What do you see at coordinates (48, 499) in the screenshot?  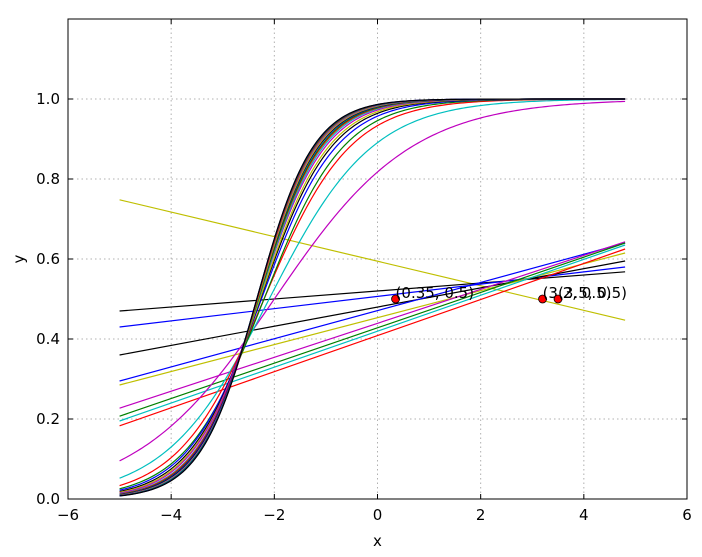 I see `y-tick-label: 0.0` at bounding box center [48, 499].